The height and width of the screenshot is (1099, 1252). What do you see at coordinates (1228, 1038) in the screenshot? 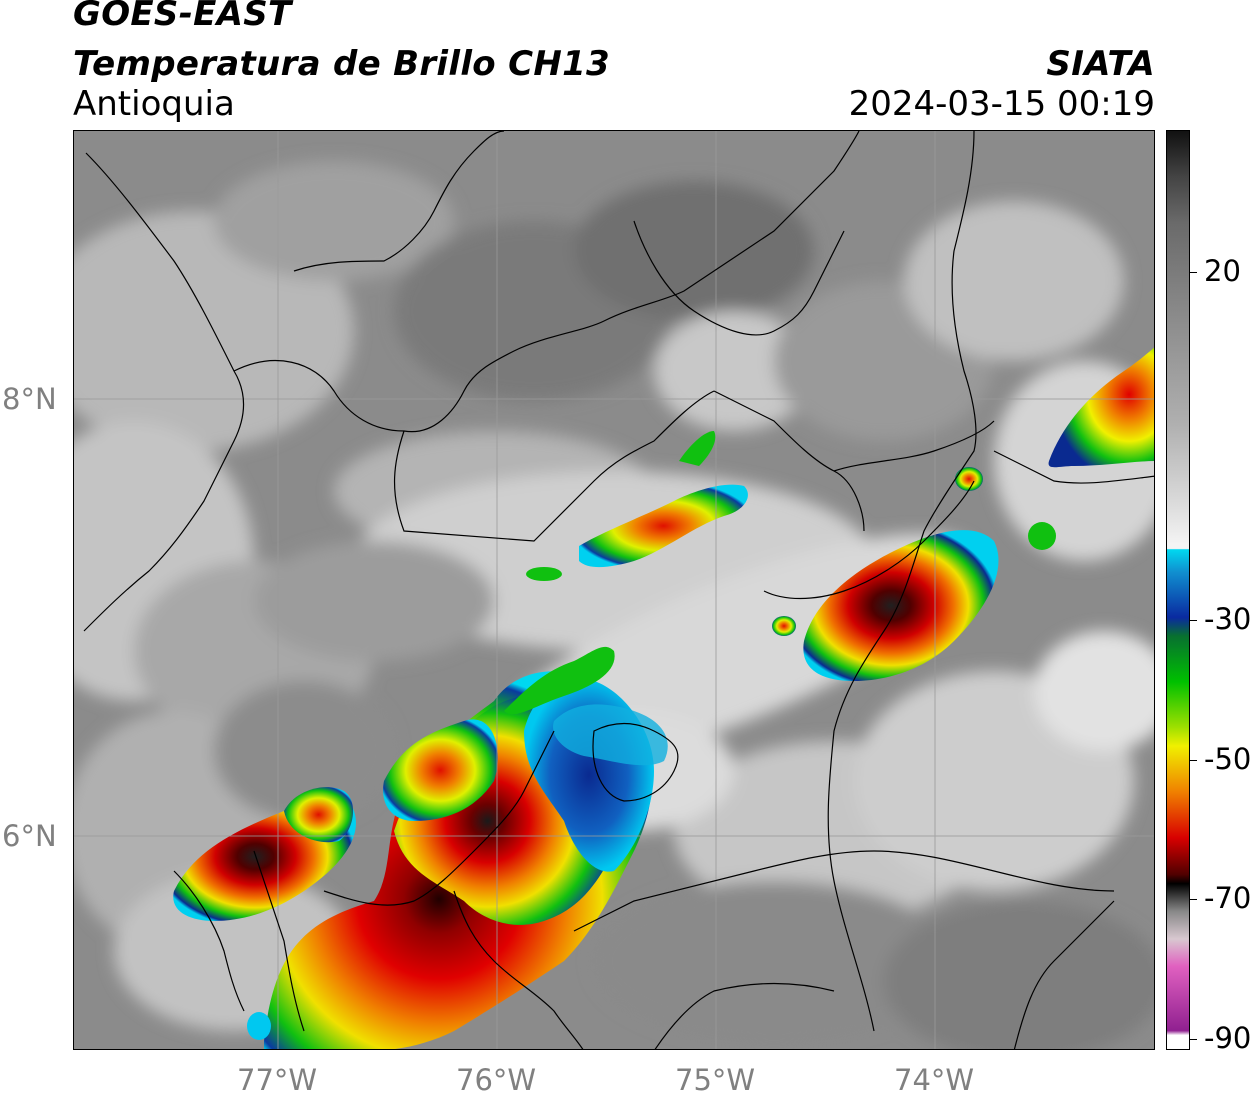
I see `colorbar-label-minus90: -90` at bounding box center [1228, 1038].